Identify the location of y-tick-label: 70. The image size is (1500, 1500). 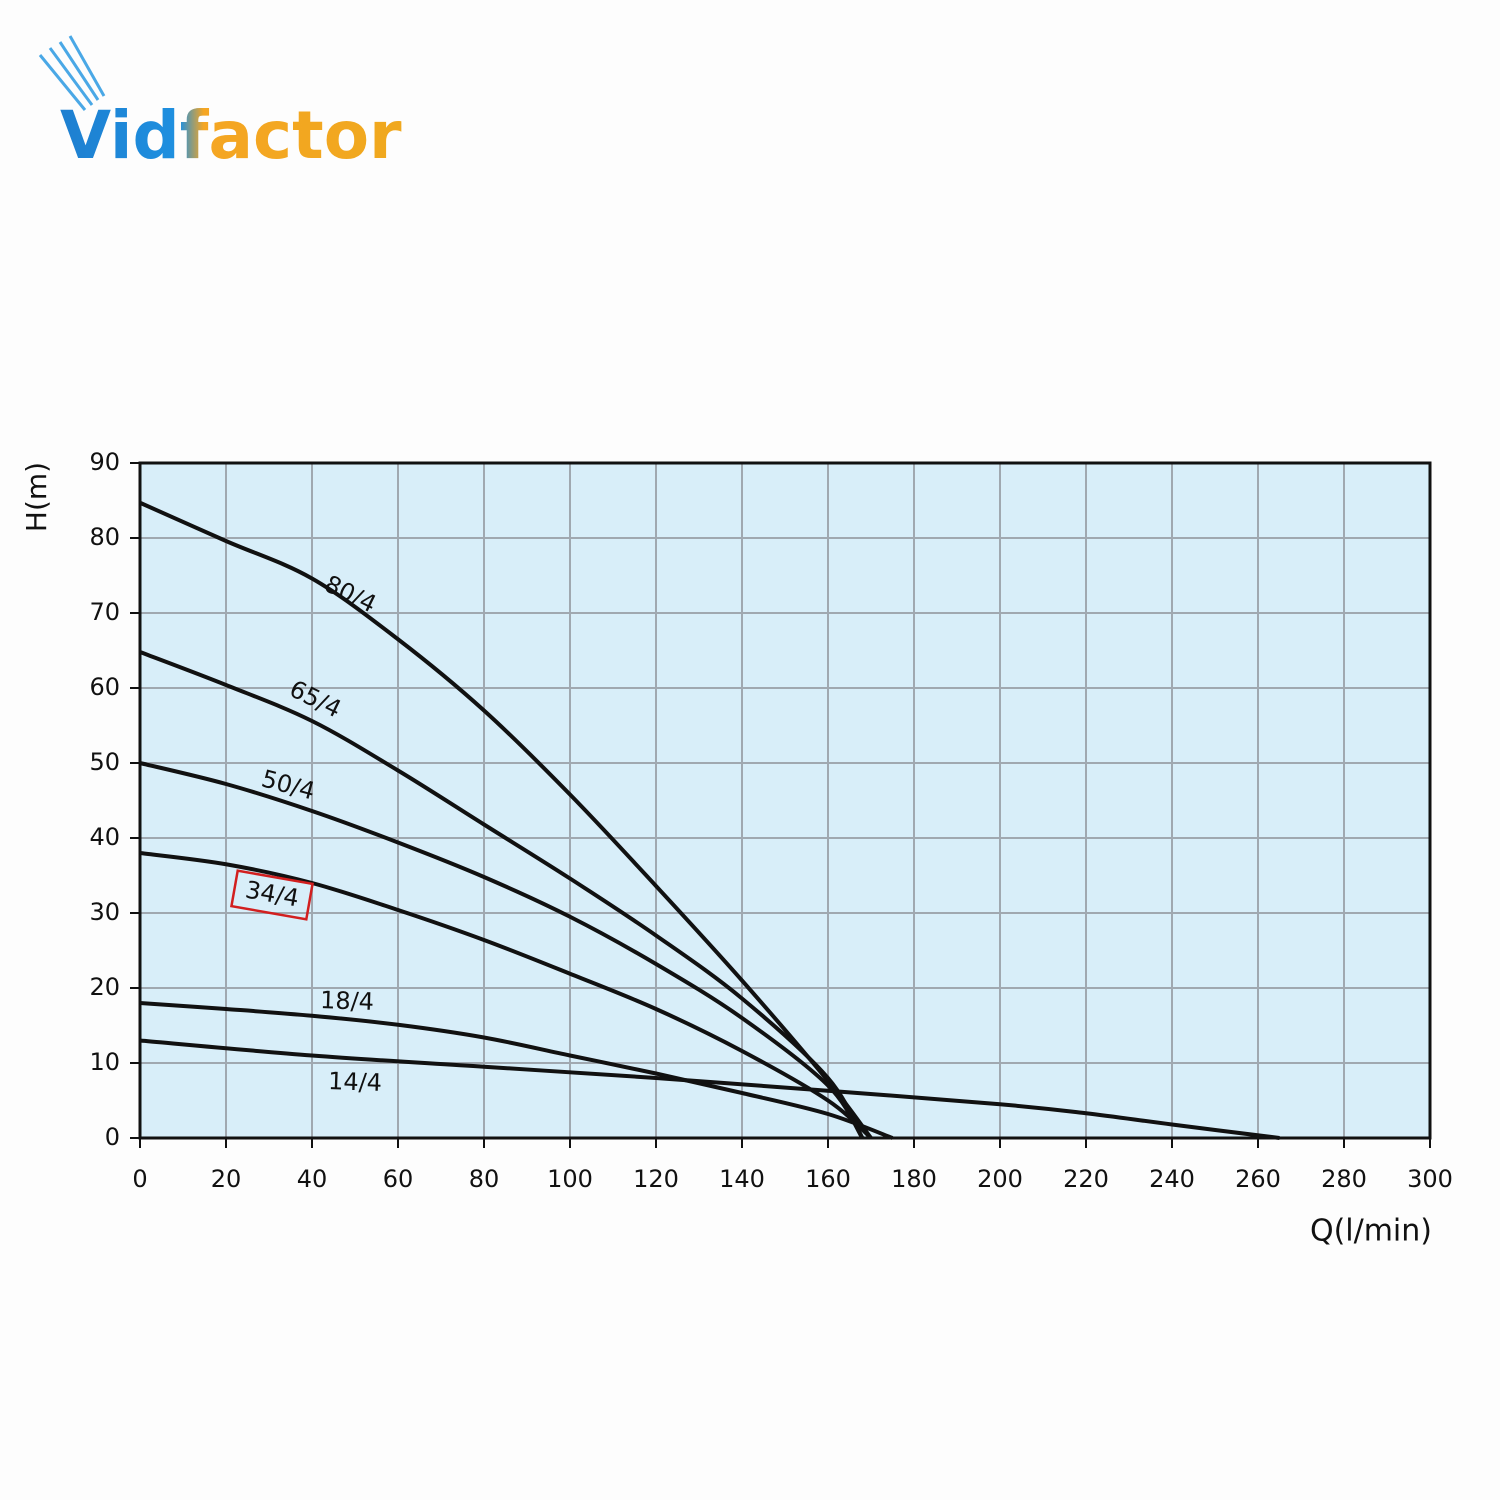
(104, 612).